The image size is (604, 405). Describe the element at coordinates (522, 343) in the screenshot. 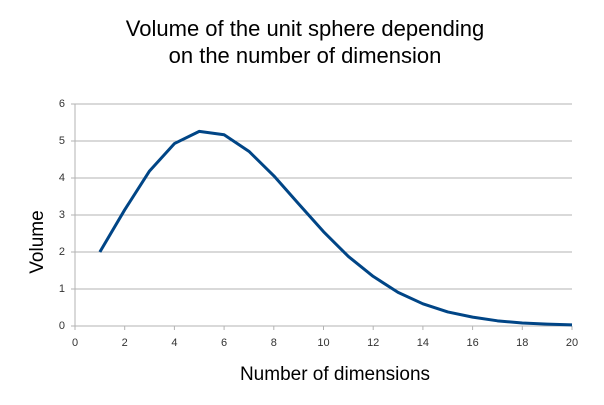

I see `x-tick-label: 18` at that location.